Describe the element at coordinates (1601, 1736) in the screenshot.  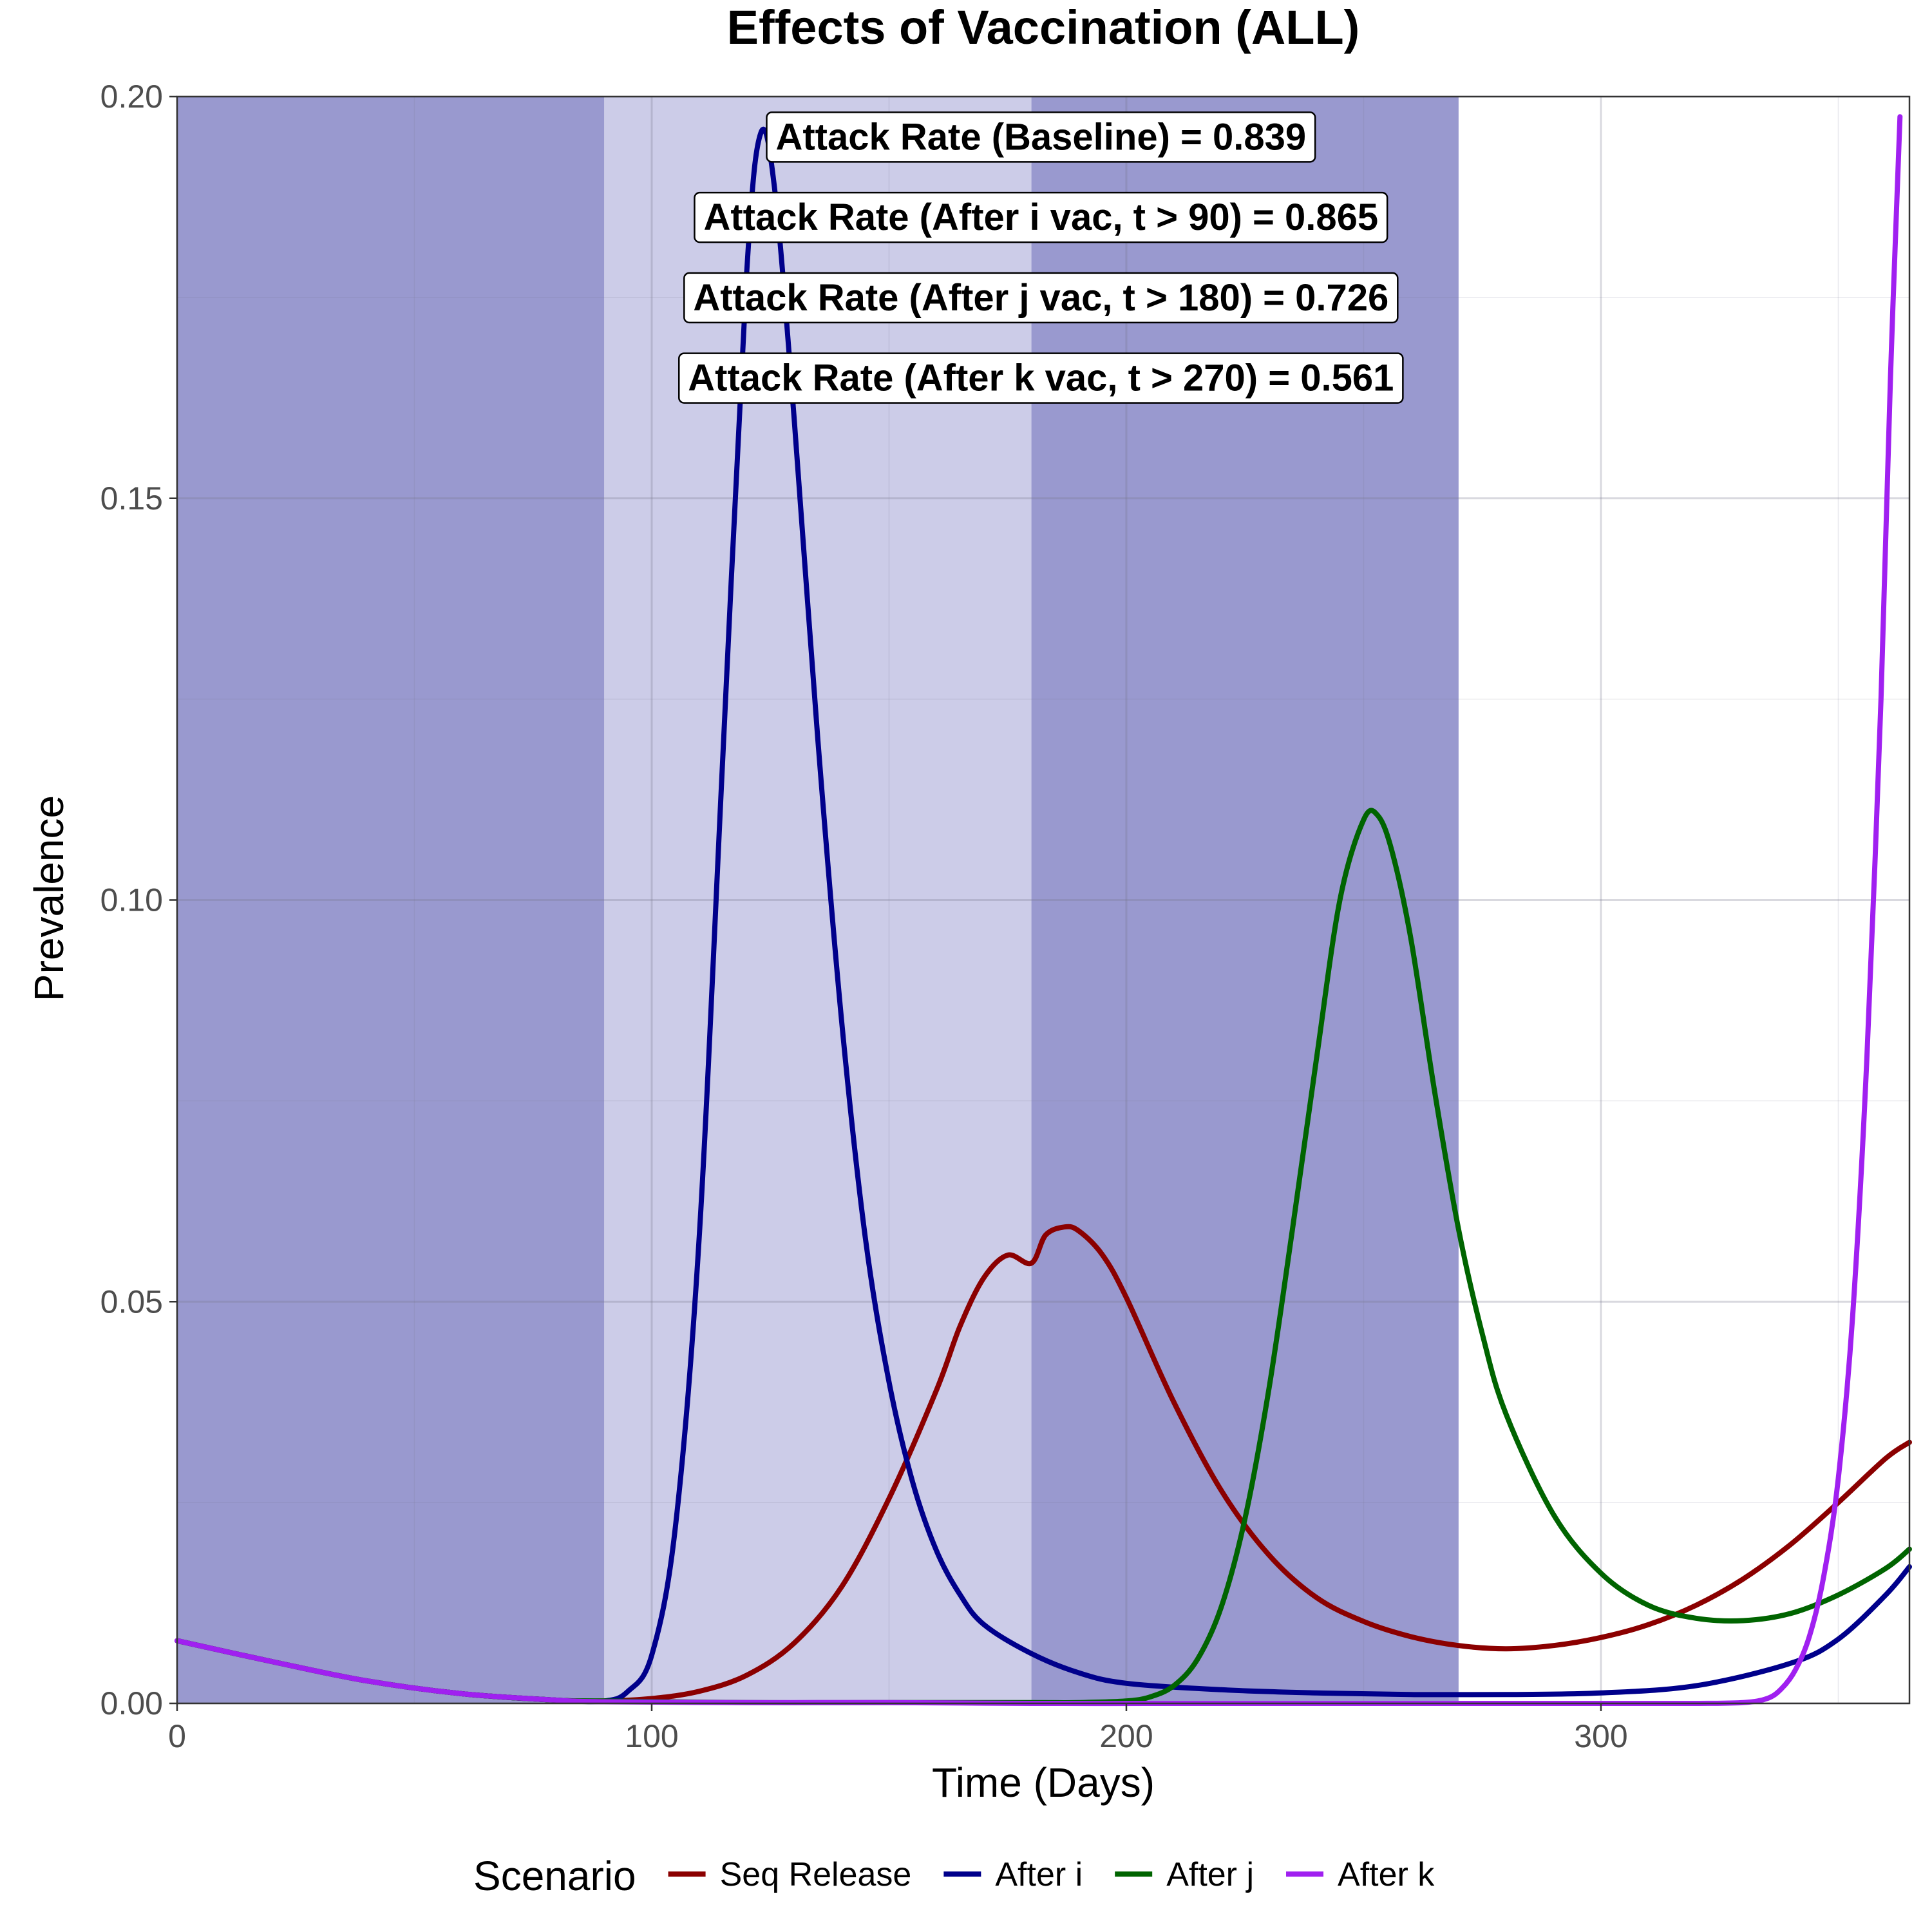
I see `x-tick-label: 300` at that location.